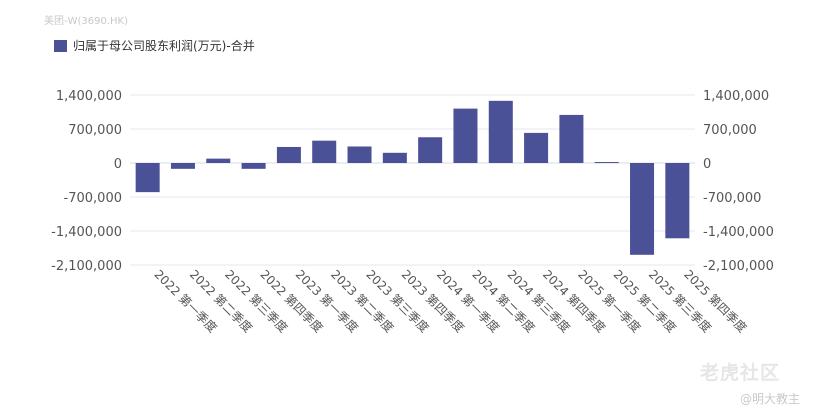 This screenshot has width=824, height=417. What do you see at coordinates (93, 198) in the screenshot?
I see `y-tick-label-left: -700,000` at bounding box center [93, 198].